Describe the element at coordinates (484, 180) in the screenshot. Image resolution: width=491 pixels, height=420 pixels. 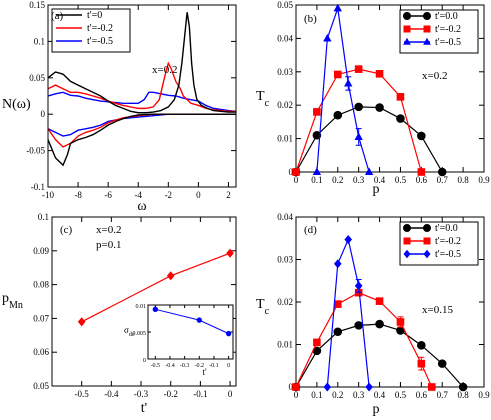
I see `x-tick-label: 0.9` at that location.